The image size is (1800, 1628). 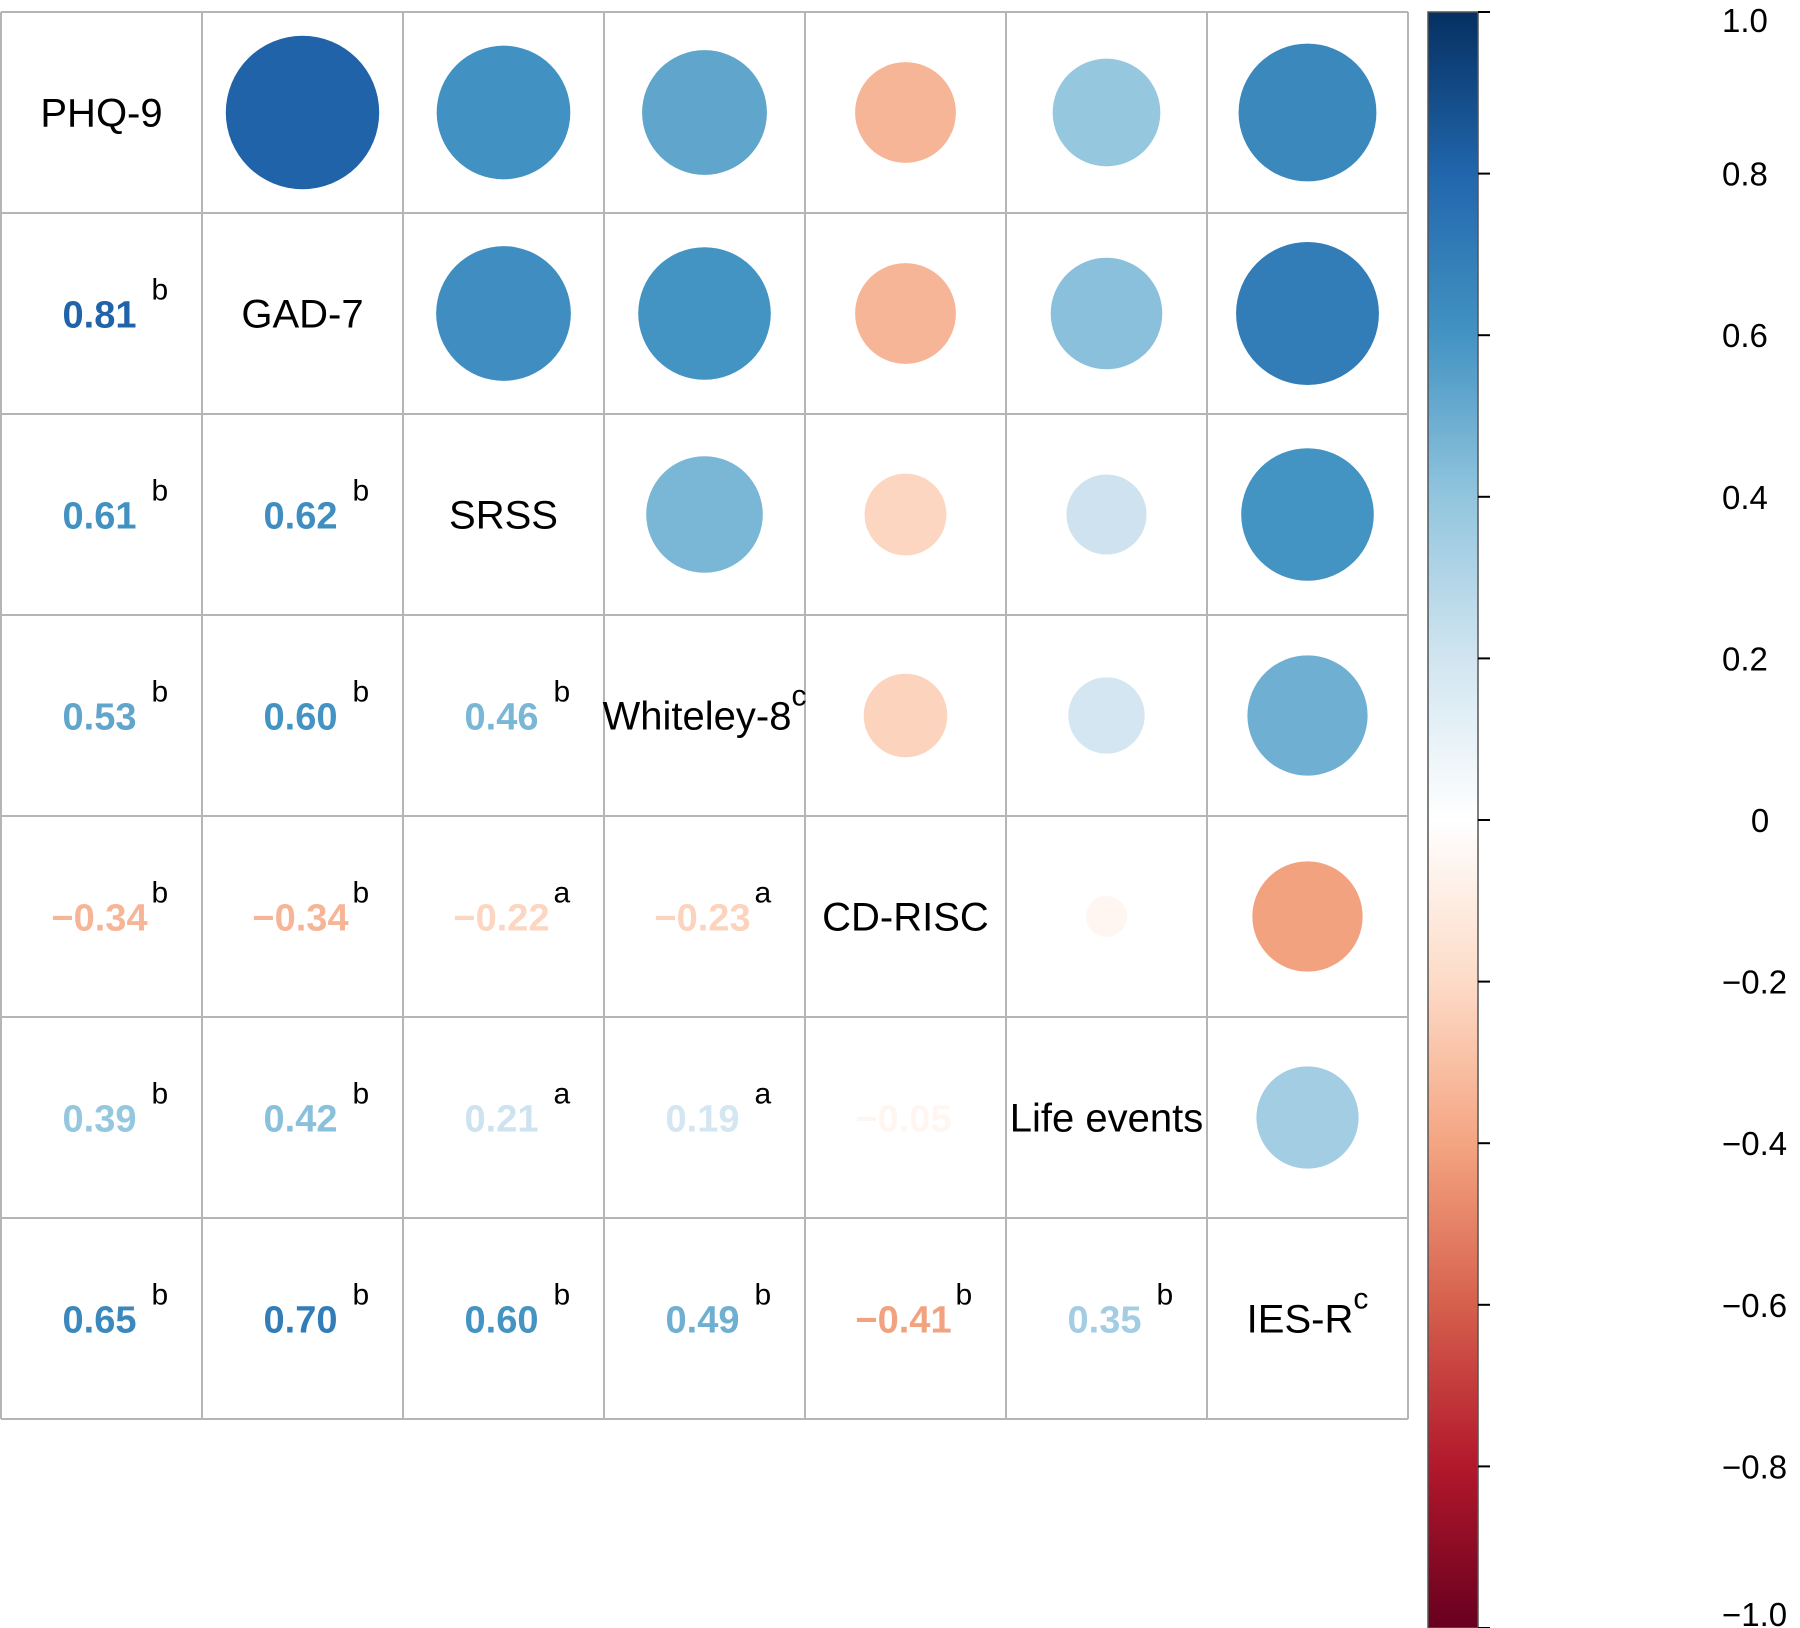 I want to click on variable-label: SRSS, so click(x=503, y=516).